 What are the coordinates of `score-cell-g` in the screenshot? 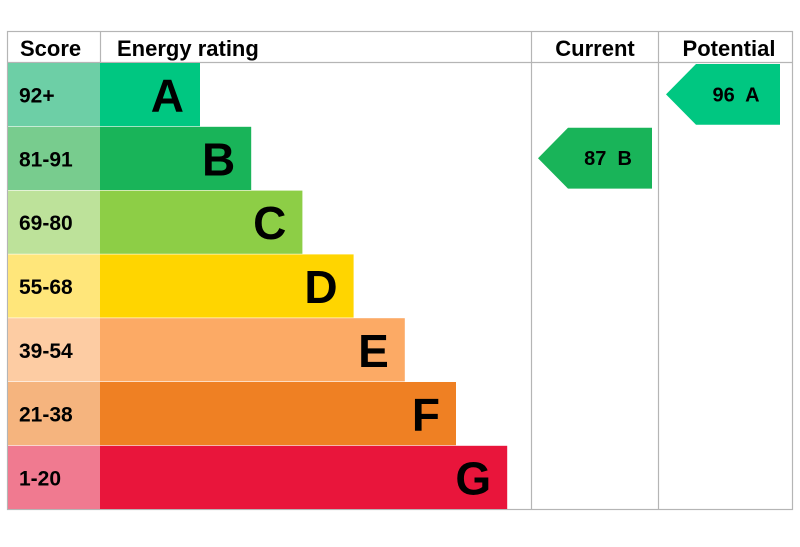 It's located at (54, 477).